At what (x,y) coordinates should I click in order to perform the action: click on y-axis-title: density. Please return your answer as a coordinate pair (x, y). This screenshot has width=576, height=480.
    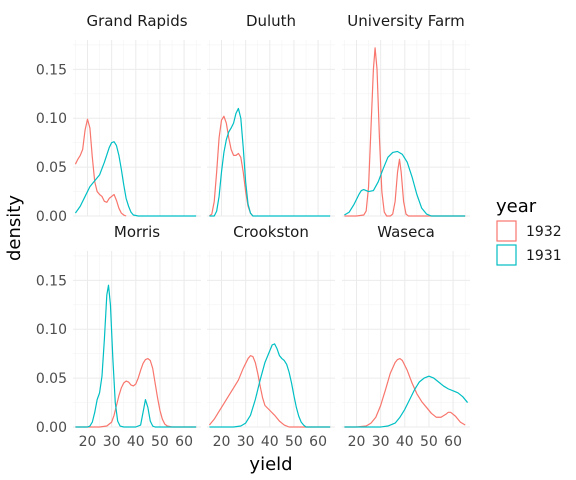
    Looking at the image, I should click on (14, 228).